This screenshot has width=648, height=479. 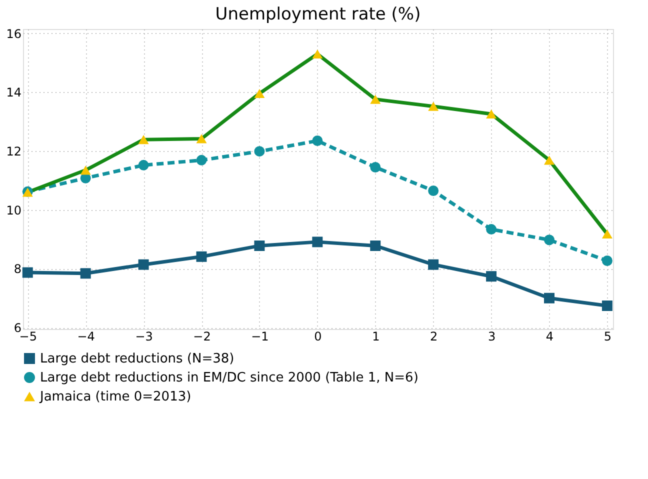 I want to click on legend-label: Jamaica (time 0=2013), so click(x=115, y=397).